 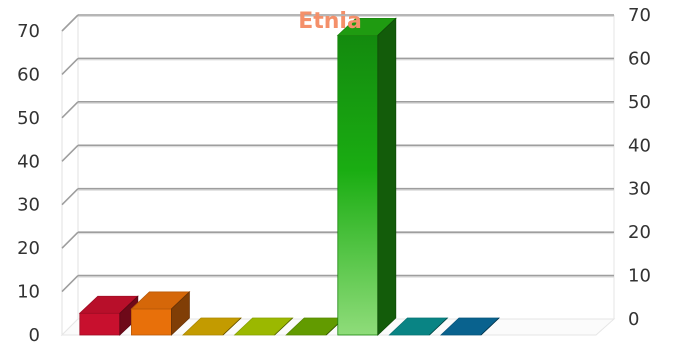 What do you see at coordinates (28, 74) in the screenshot?
I see `y-tick-label-left: 60` at bounding box center [28, 74].